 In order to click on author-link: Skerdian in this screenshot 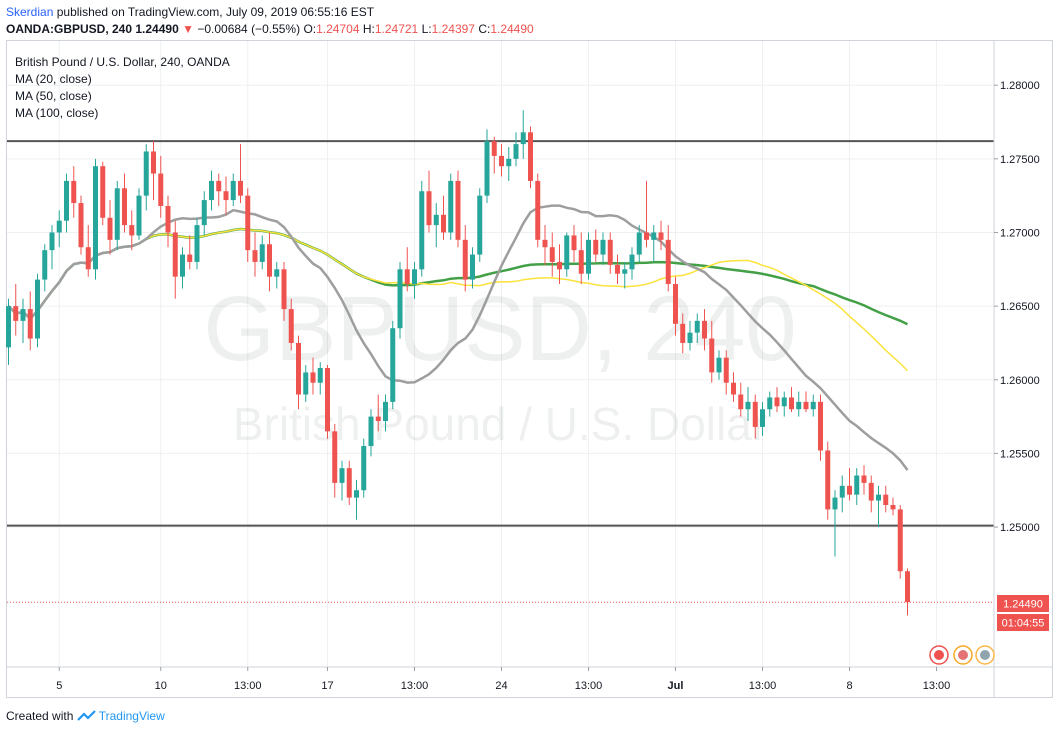, I will do `click(30, 12)`.